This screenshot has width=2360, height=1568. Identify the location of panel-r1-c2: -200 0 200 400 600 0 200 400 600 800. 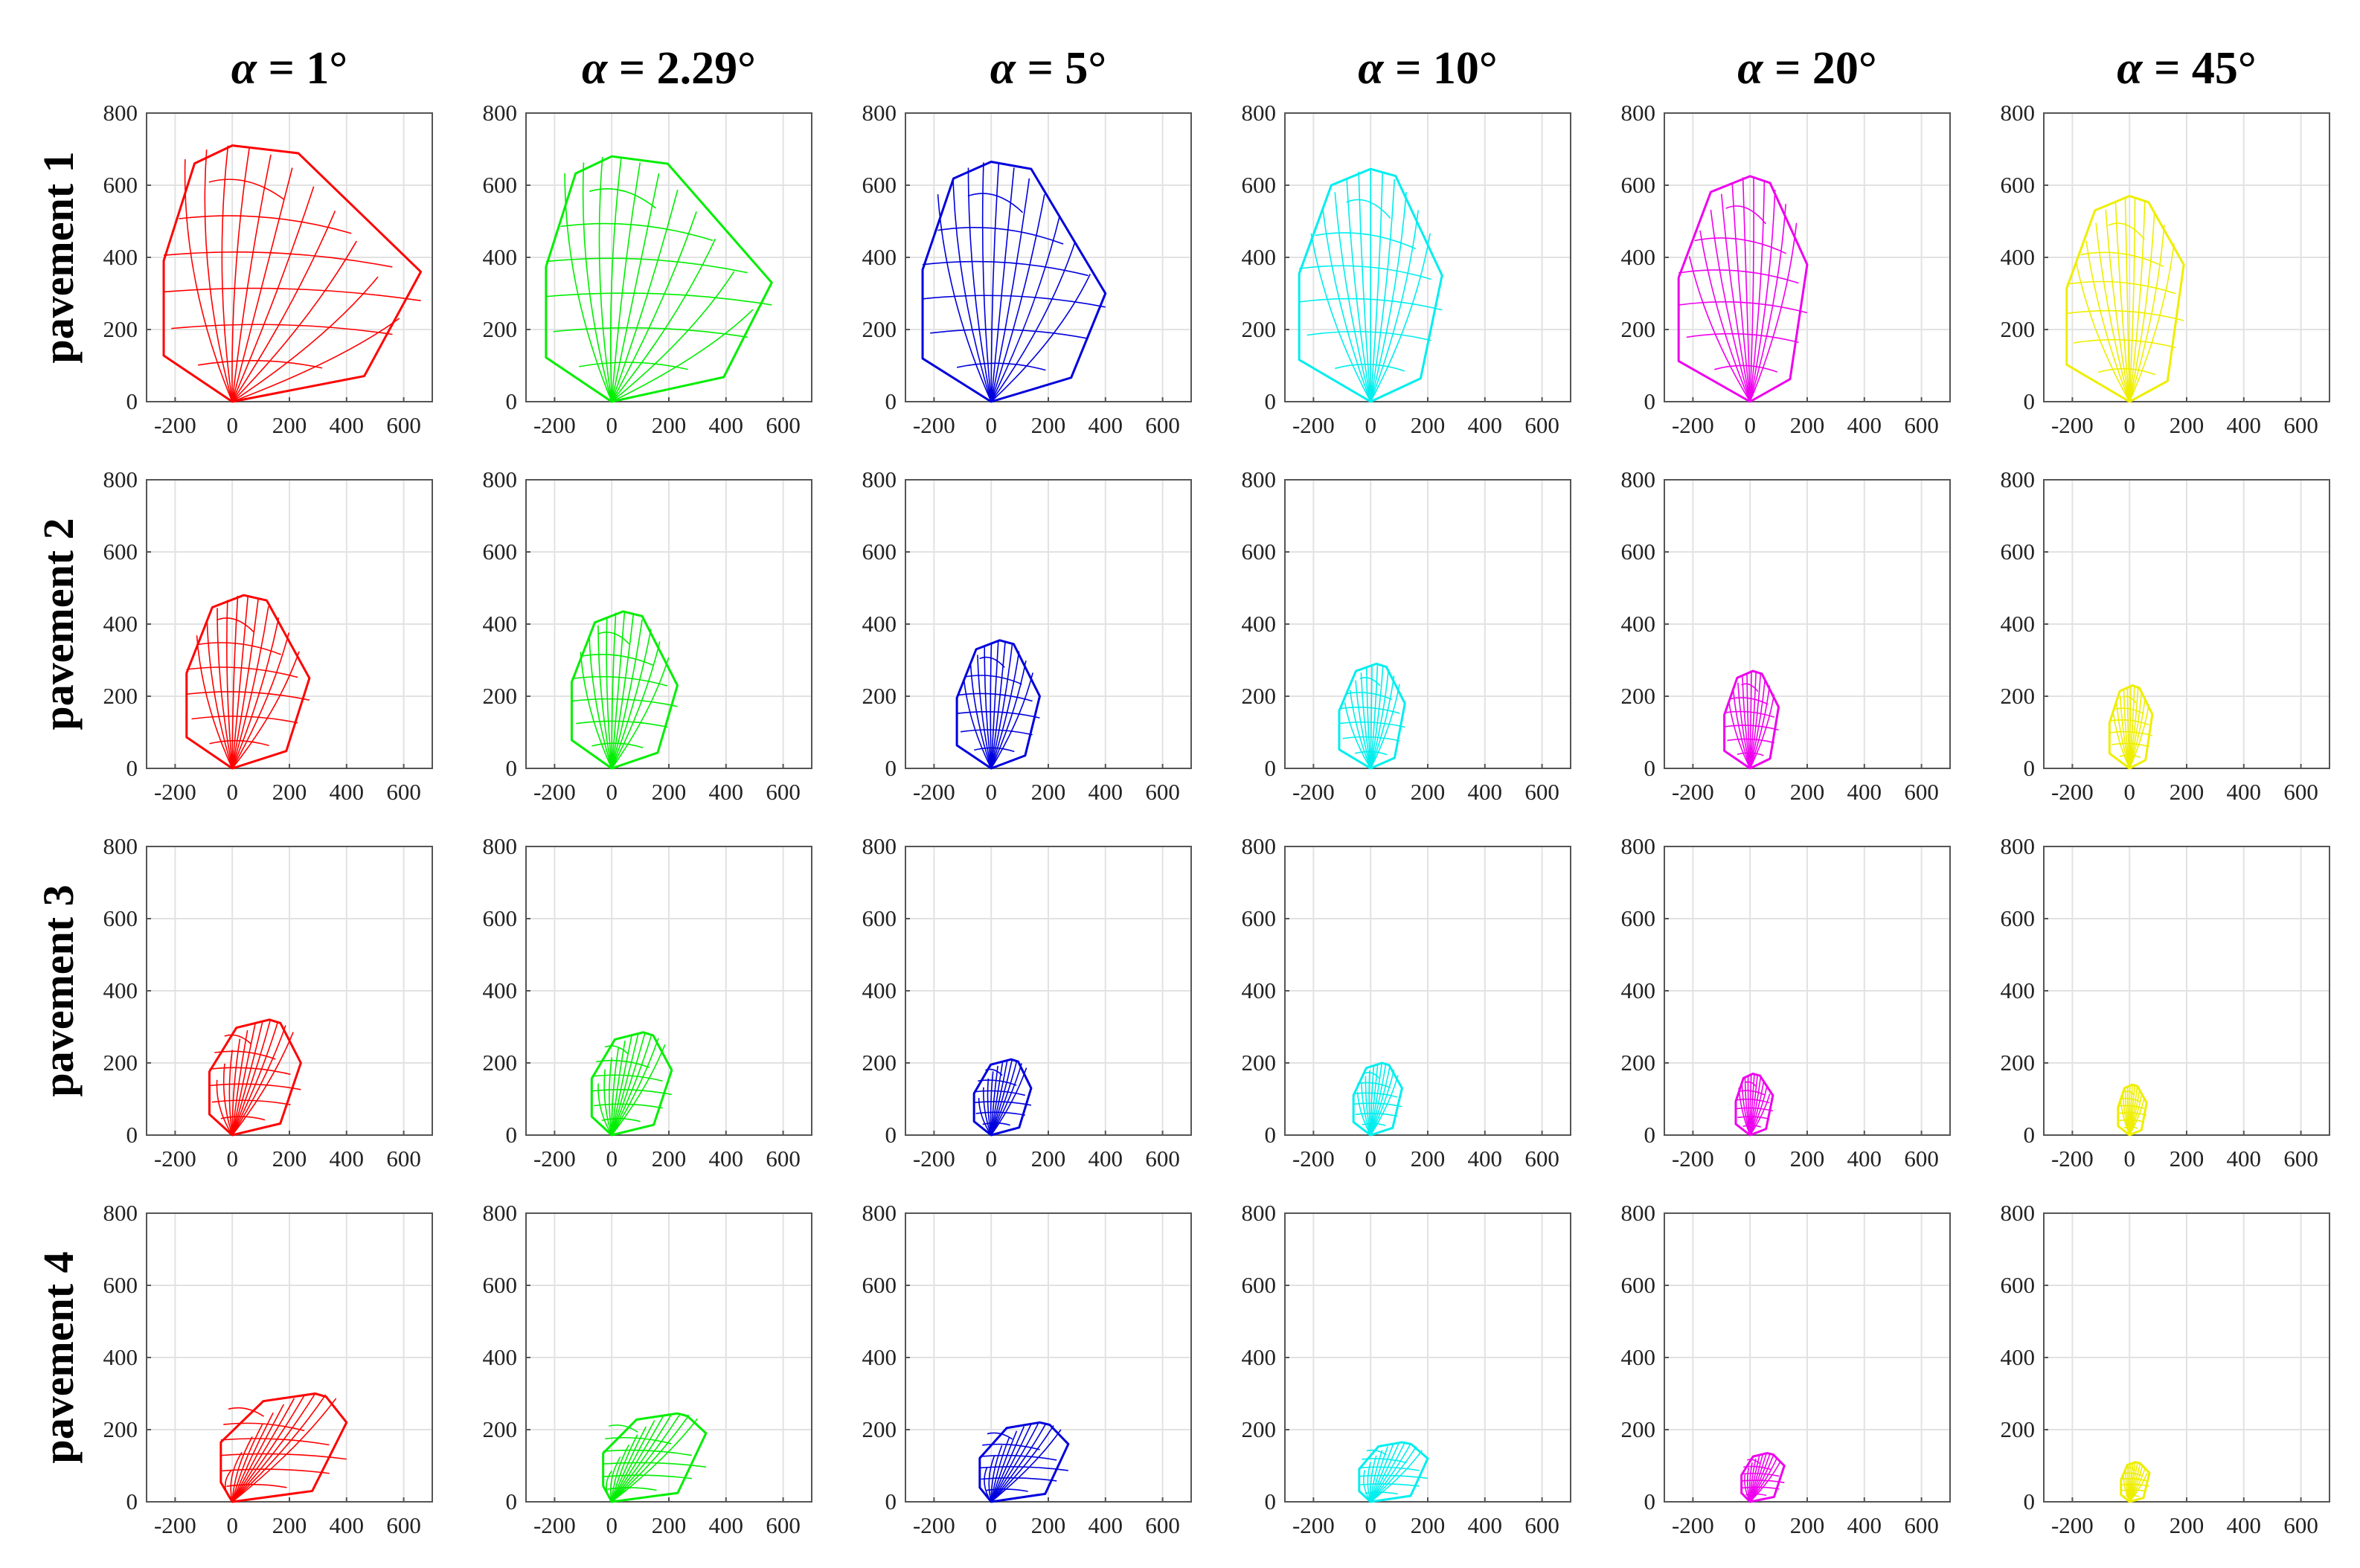
(647, 269).